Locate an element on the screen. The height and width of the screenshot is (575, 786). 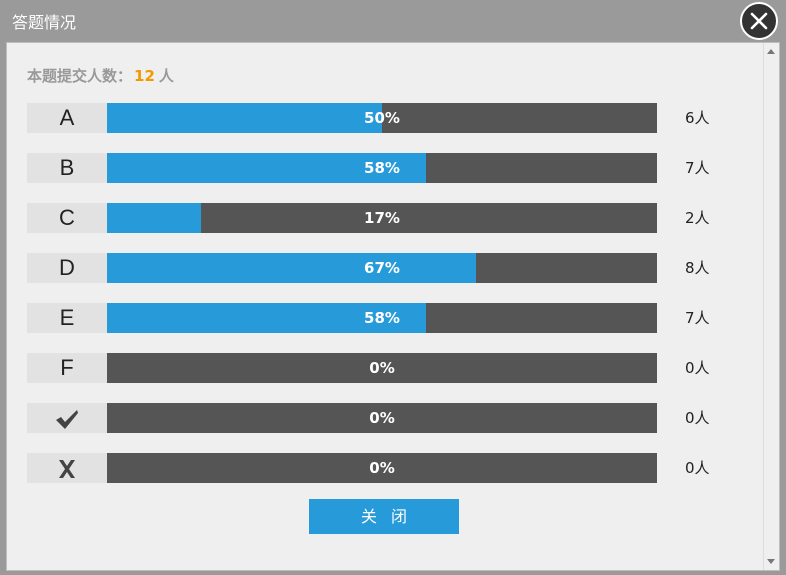
progress-bar: 50% is located at coordinates (382, 118).